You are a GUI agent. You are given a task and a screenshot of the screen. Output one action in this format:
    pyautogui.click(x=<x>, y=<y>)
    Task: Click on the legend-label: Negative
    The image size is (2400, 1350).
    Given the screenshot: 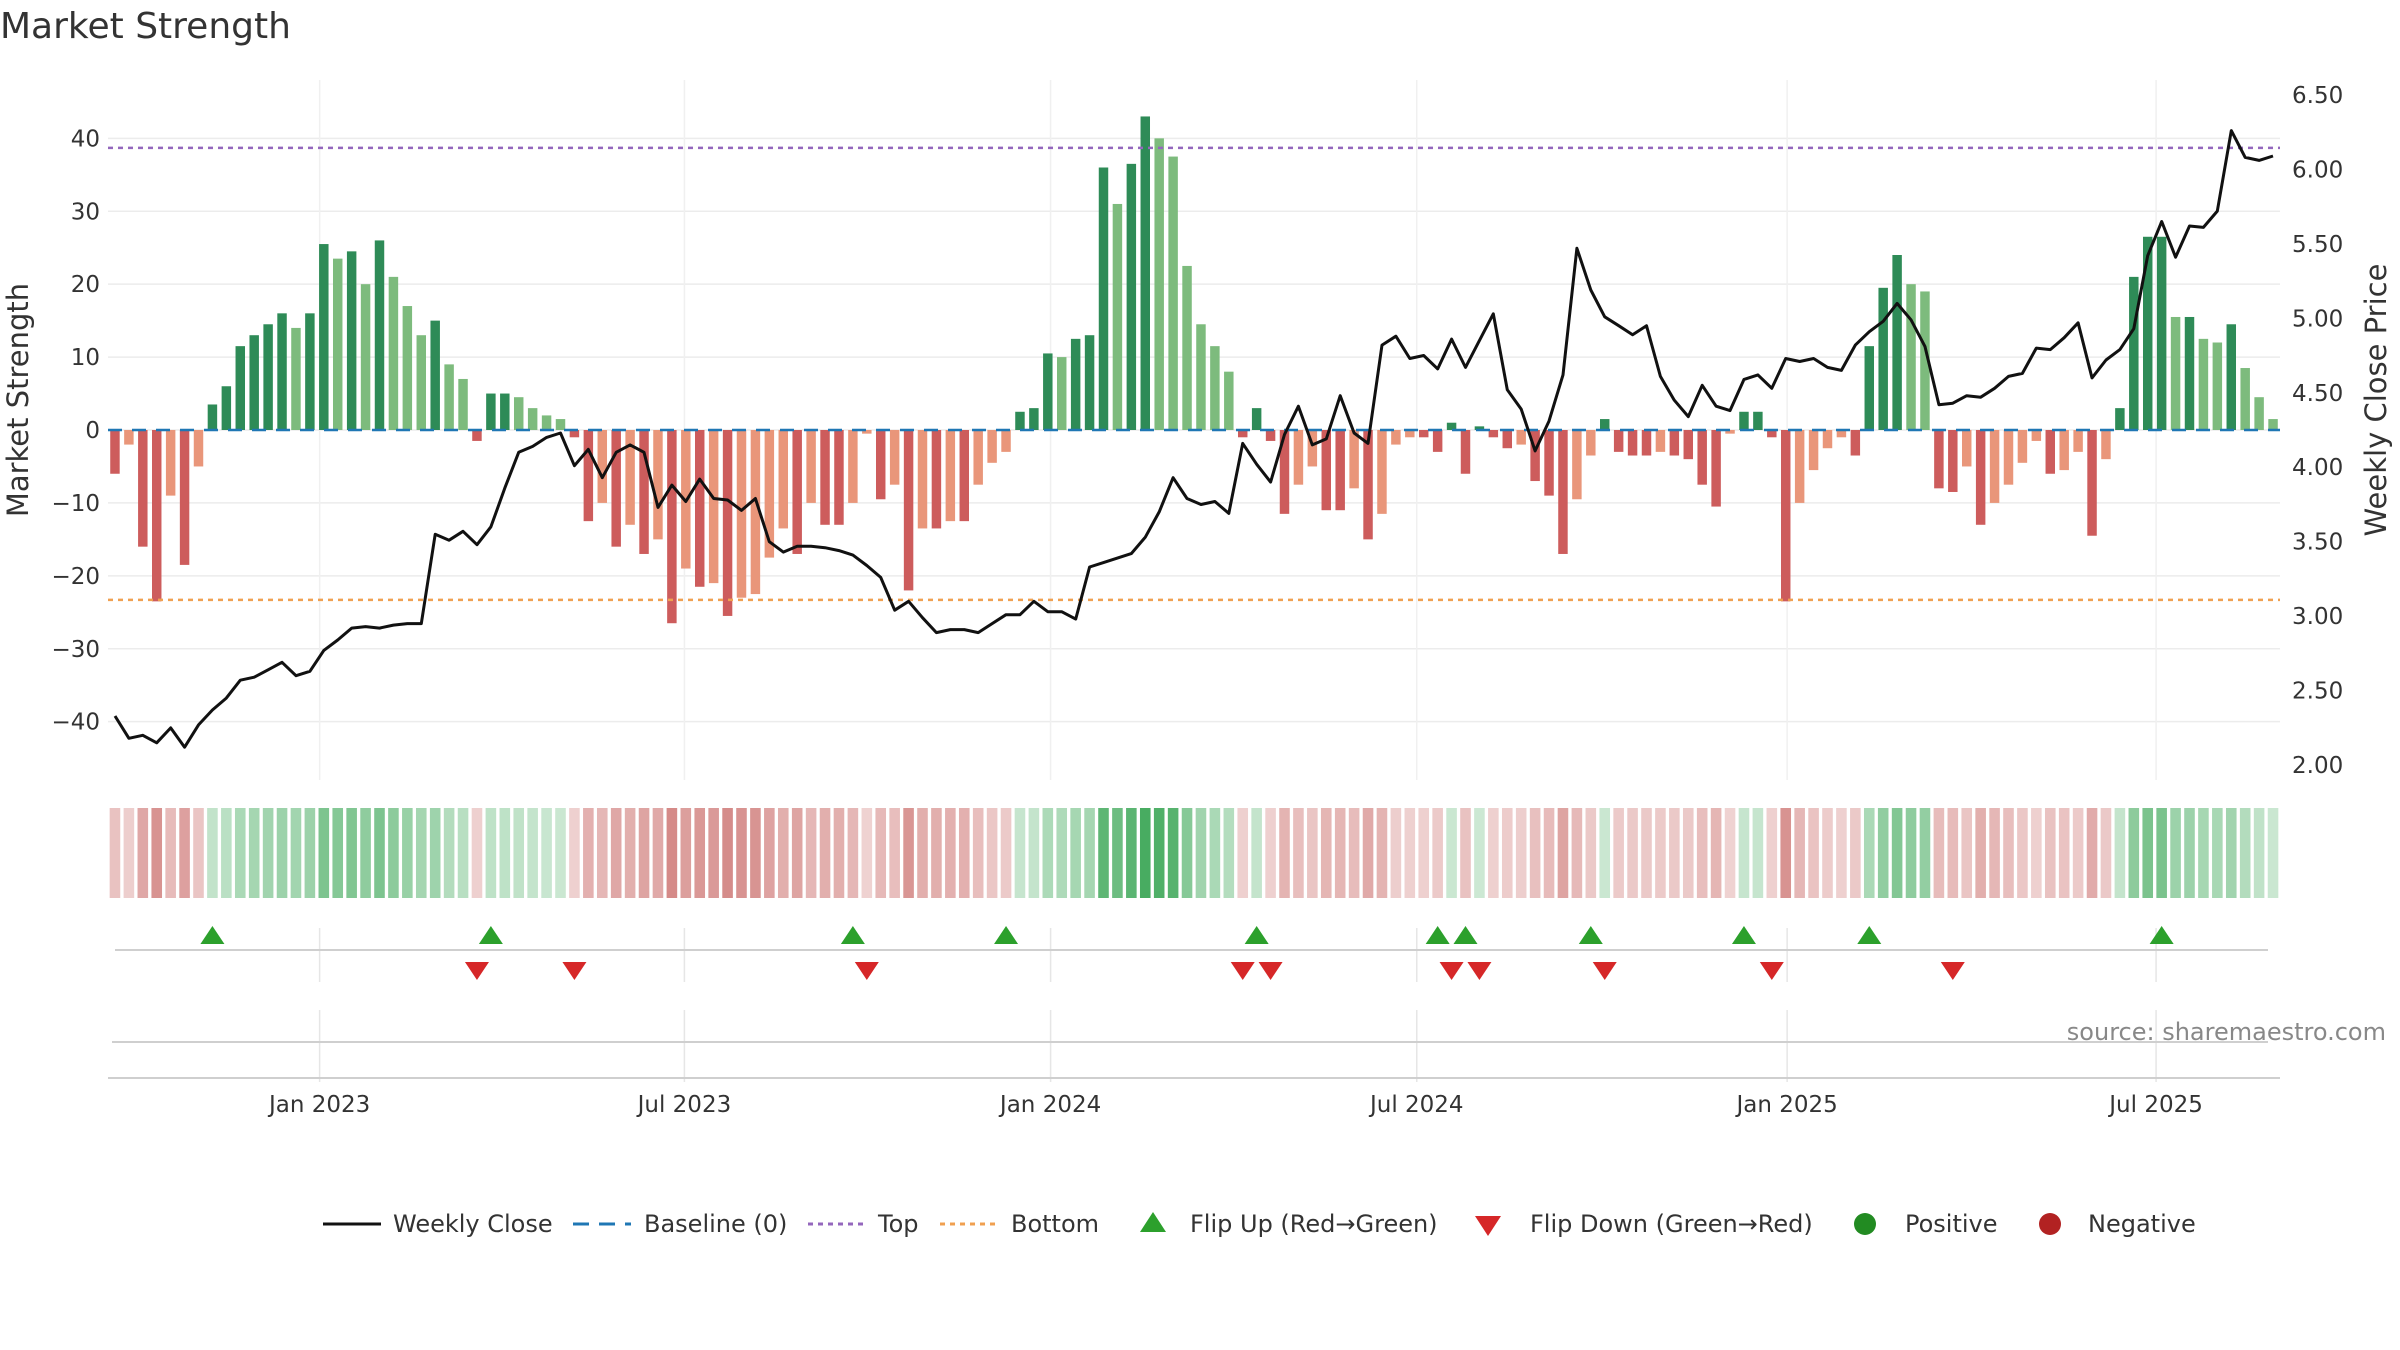 What is the action you would take?
    pyautogui.click(x=2142, y=1224)
    